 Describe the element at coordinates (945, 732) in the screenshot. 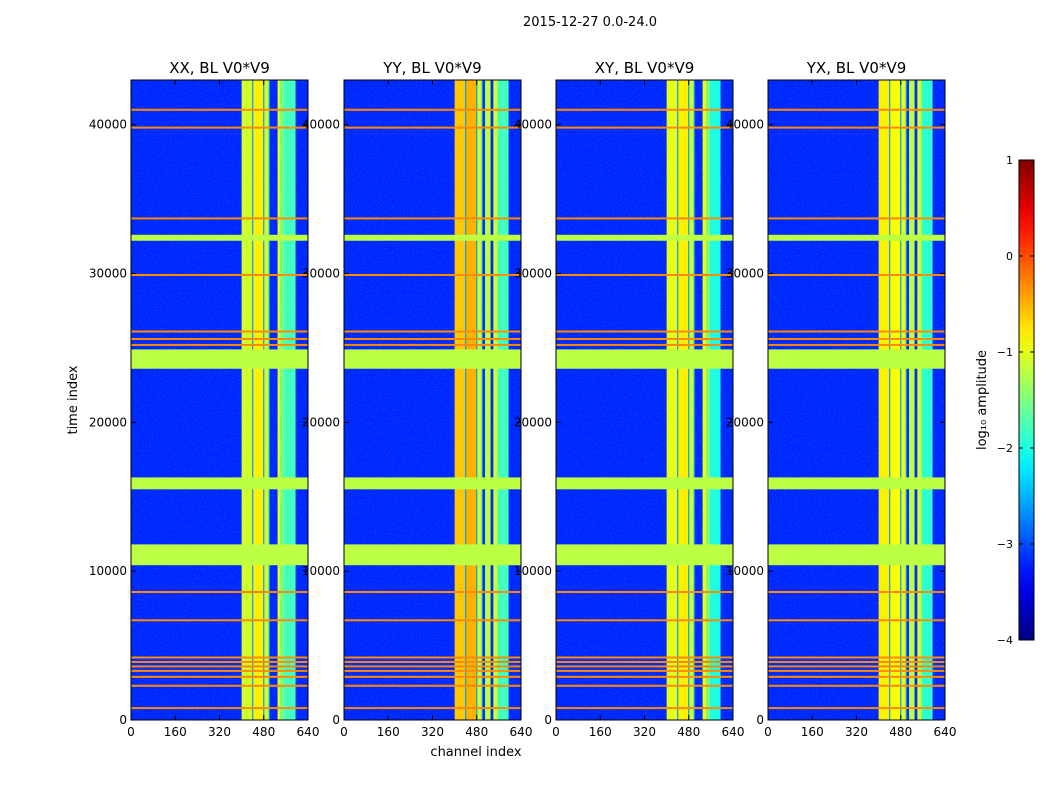

I see `x-tick-label: 640` at that location.